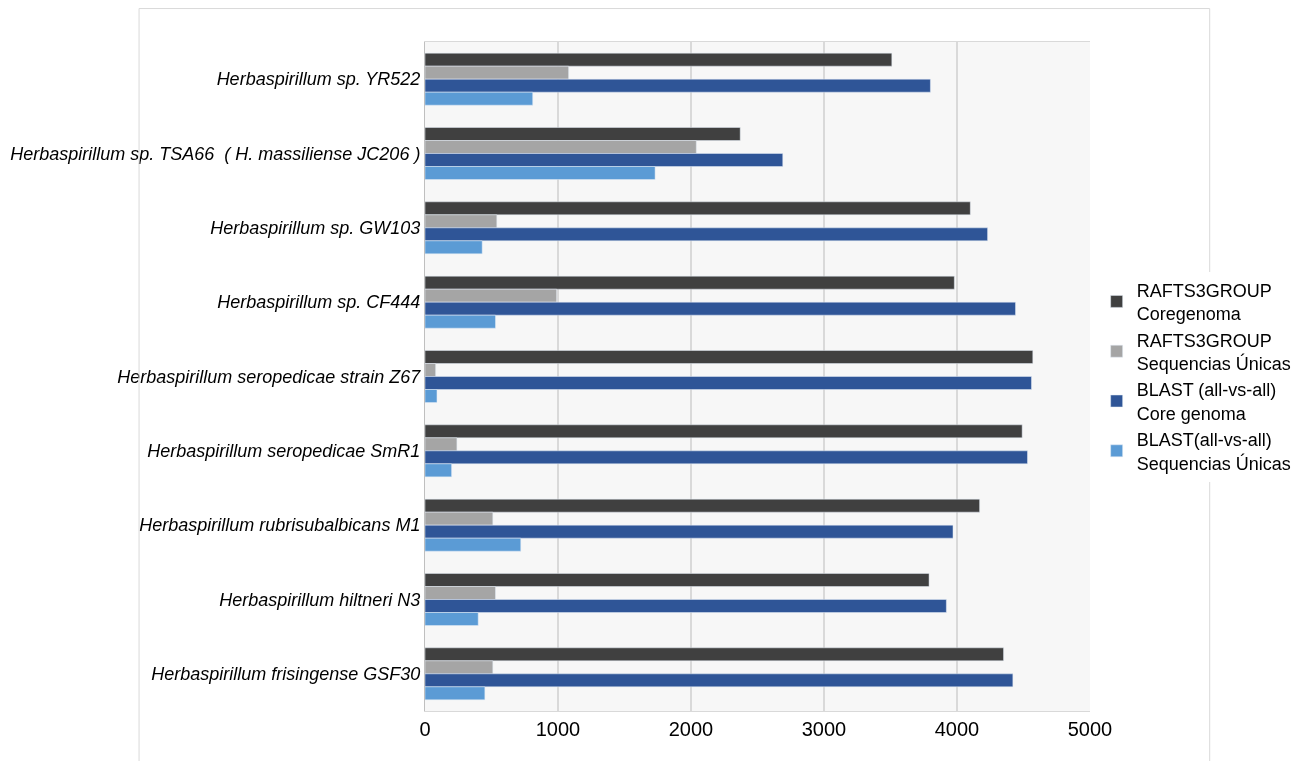  What do you see at coordinates (286, 674) in the screenshot?
I see `y-tick-label: Herbaspirillum frisingense GSF30` at bounding box center [286, 674].